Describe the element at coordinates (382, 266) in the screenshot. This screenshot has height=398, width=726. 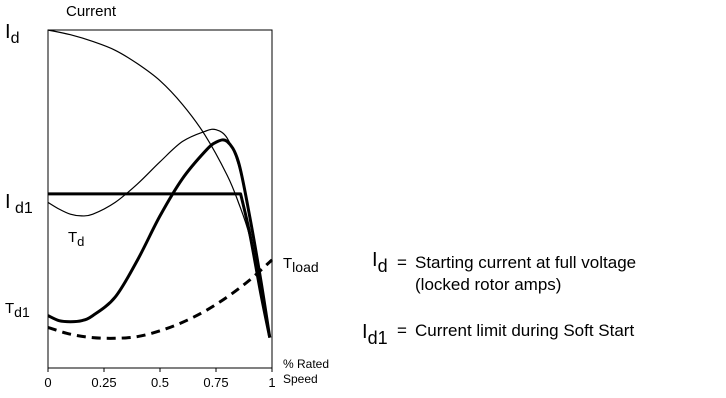
I see `legend-id-sub: d` at that location.